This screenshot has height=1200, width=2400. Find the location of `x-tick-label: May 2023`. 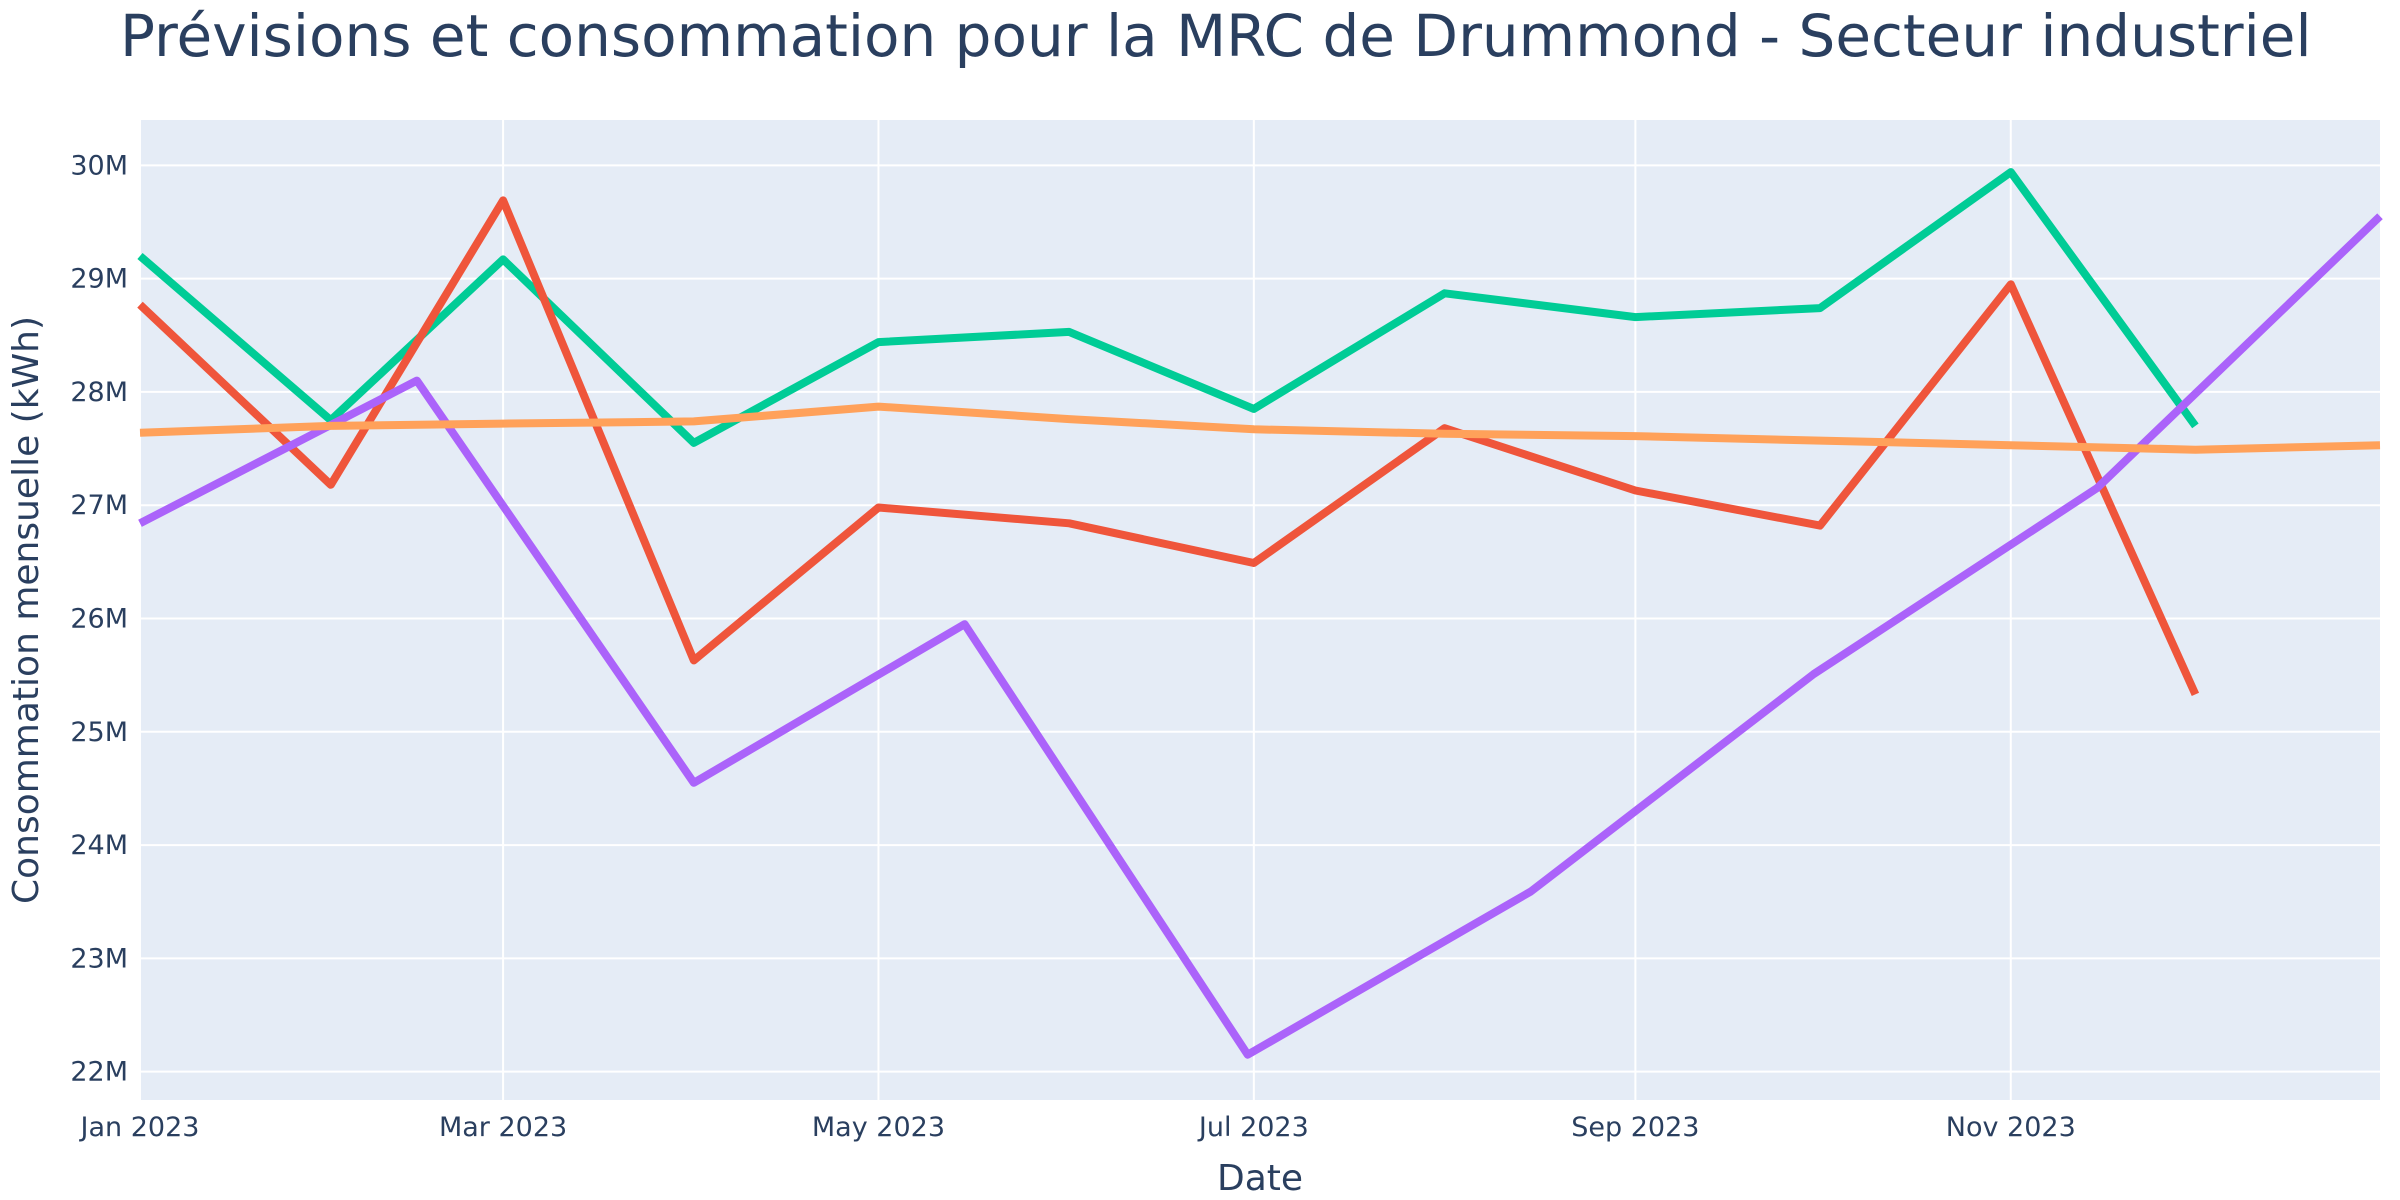

x-tick-label: May 2023 is located at coordinates (878, 1127).